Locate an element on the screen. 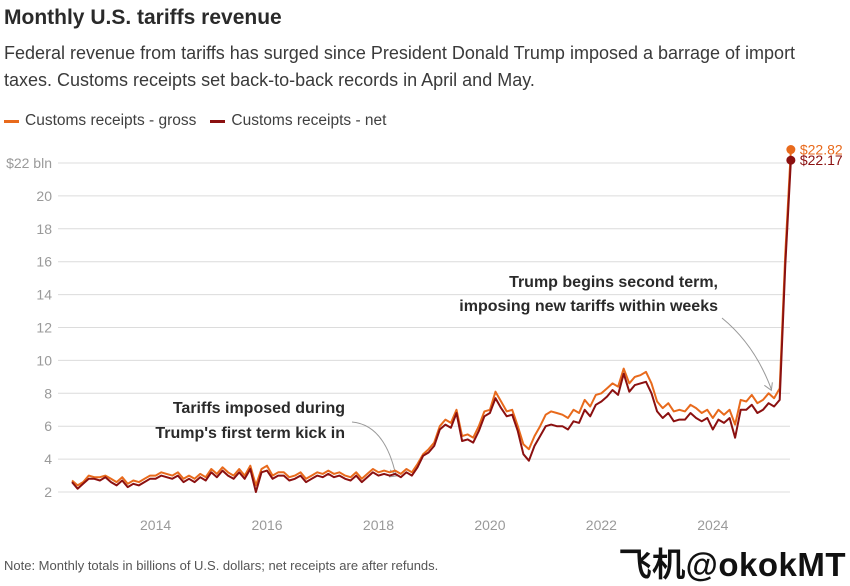  annotation-text: imposing new tariffs within weeks is located at coordinates (588, 306).